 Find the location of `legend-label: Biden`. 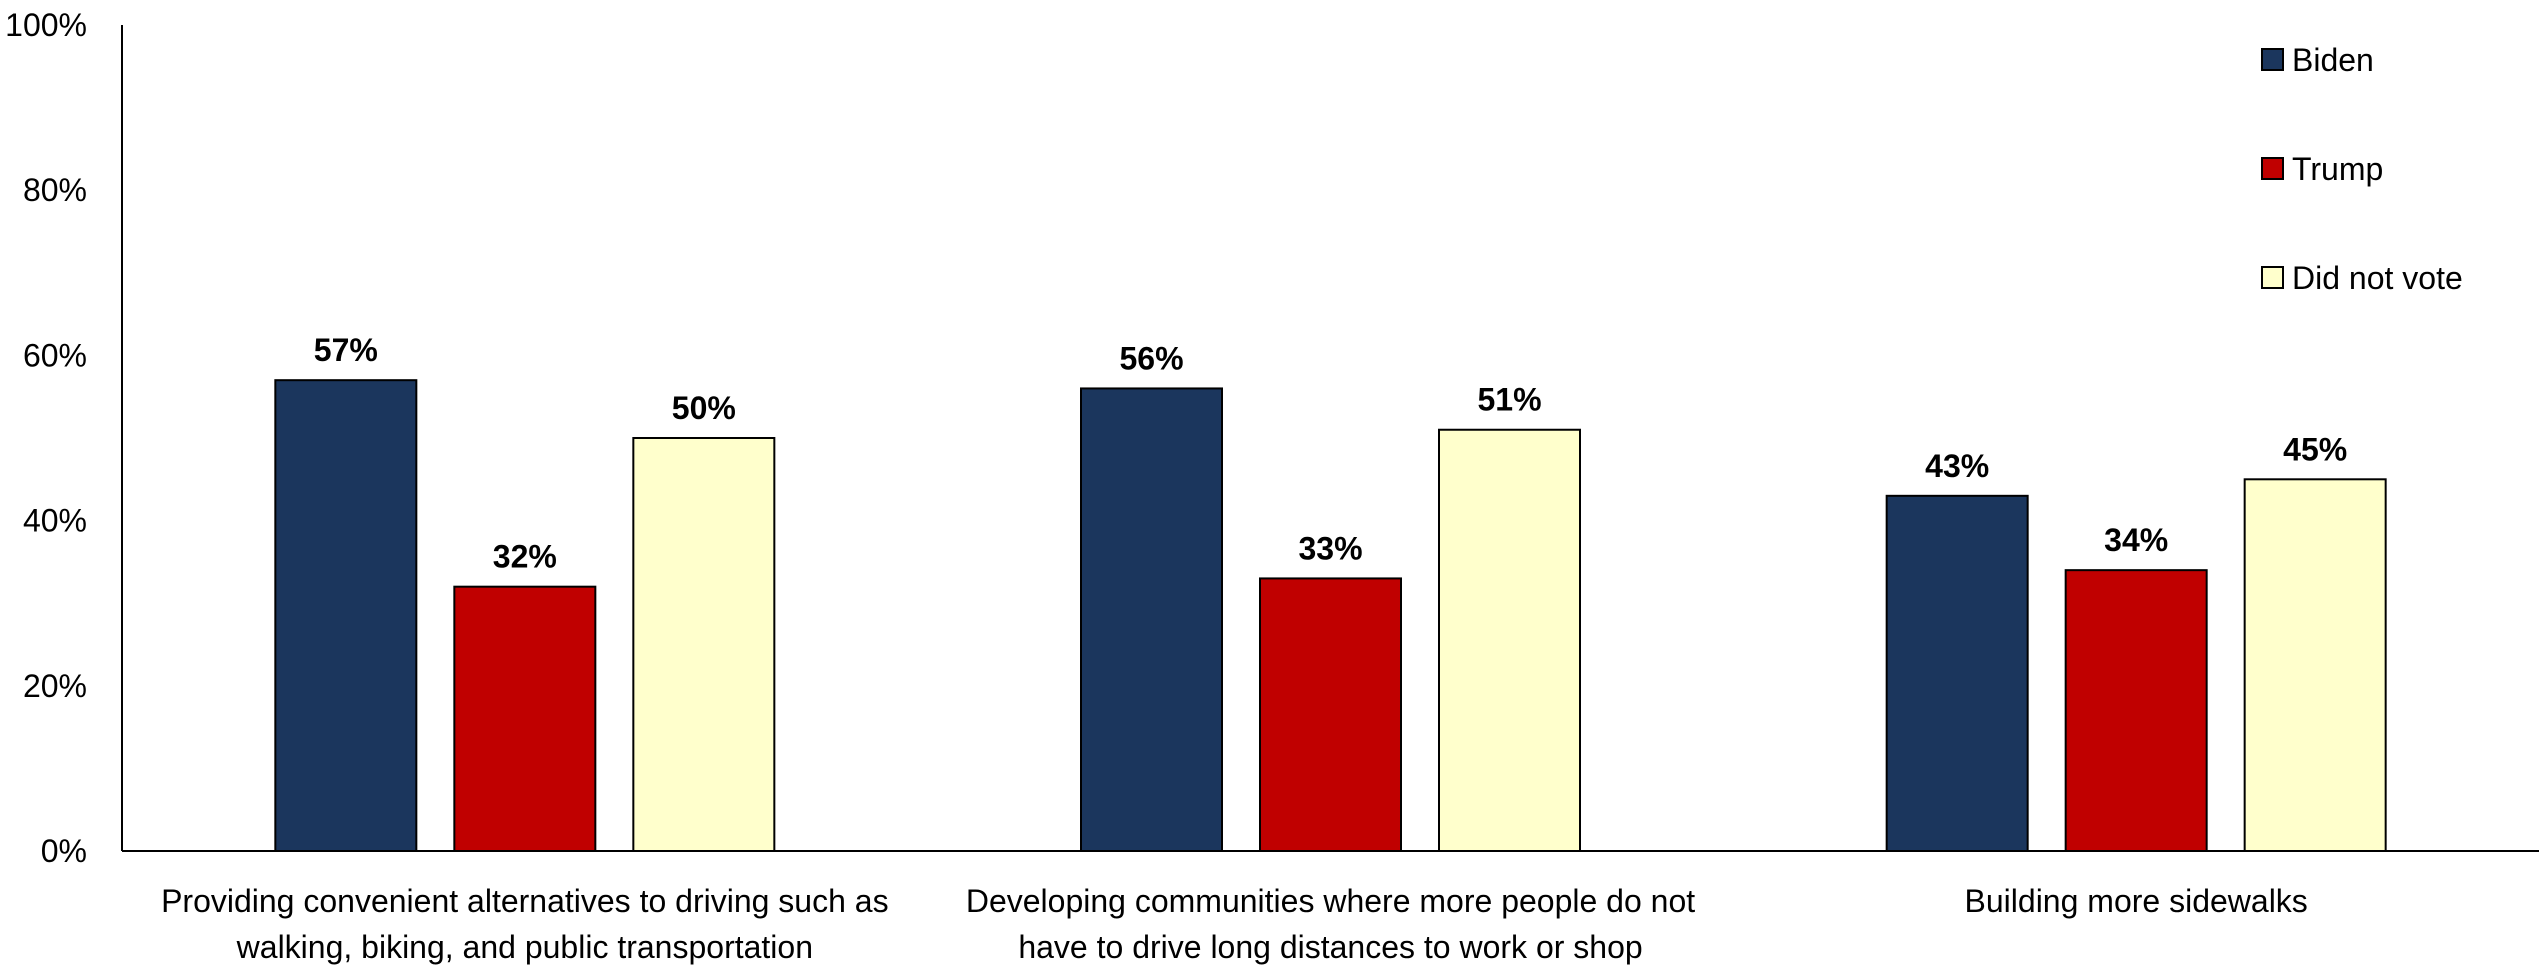

legend-label: Biden is located at coordinates (2333, 60).